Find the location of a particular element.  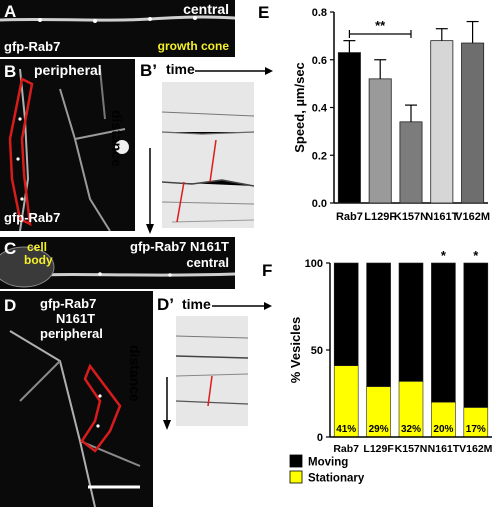

e-y-tick-label: 0.4 is located at coordinates (320, 109).